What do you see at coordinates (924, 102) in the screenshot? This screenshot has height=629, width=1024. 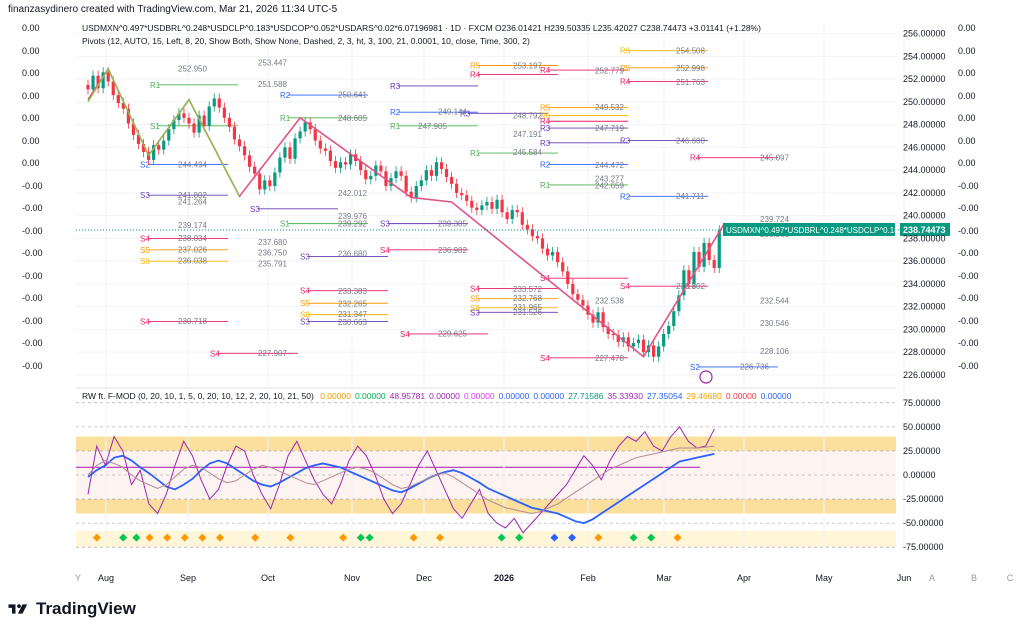 I see `price-tick-label: 250.00000` at bounding box center [924, 102].